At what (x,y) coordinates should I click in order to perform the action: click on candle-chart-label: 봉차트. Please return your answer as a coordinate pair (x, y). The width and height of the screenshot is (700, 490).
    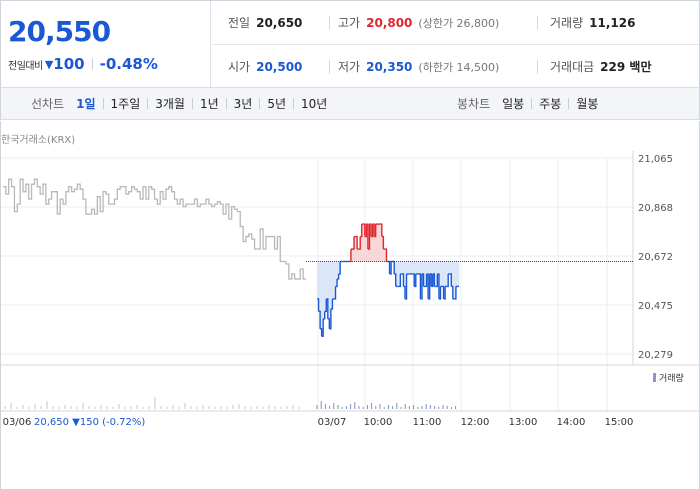
    Looking at the image, I should click on (474, 104).